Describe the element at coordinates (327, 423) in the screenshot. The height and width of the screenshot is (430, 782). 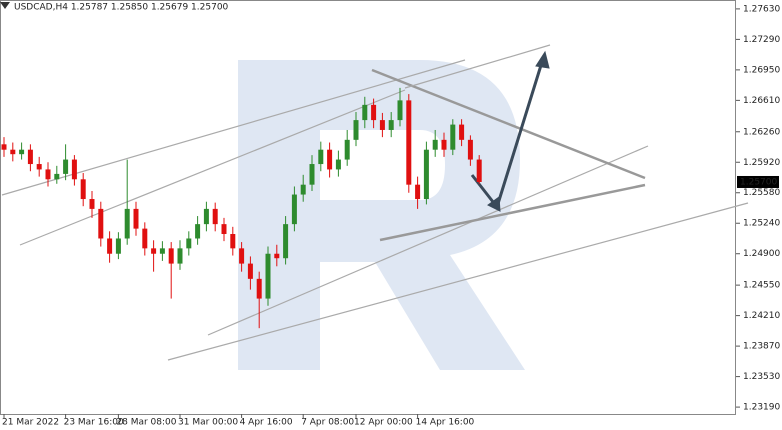
I see `x-tick-label: 7 Apr 08:00` at that location.